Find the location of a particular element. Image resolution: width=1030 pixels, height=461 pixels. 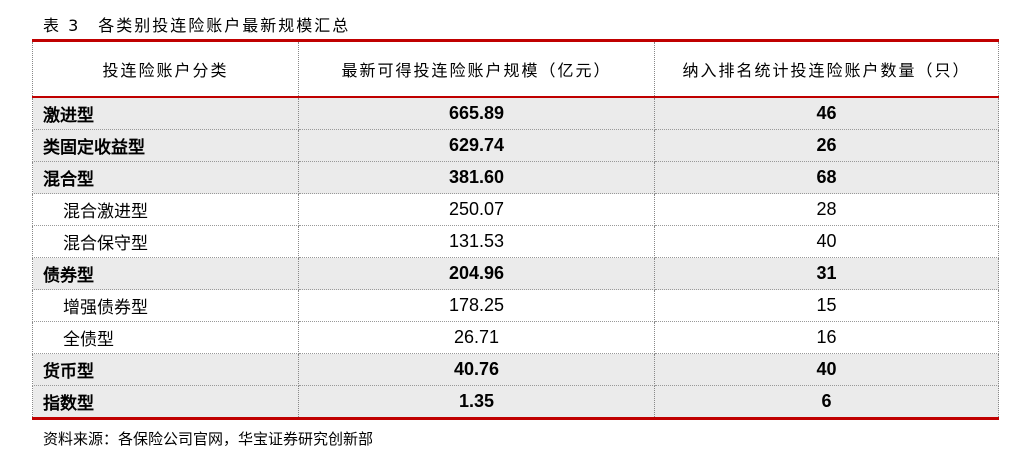

table-row: 货币型 40.76 40 is located at coordinates (515, 369).